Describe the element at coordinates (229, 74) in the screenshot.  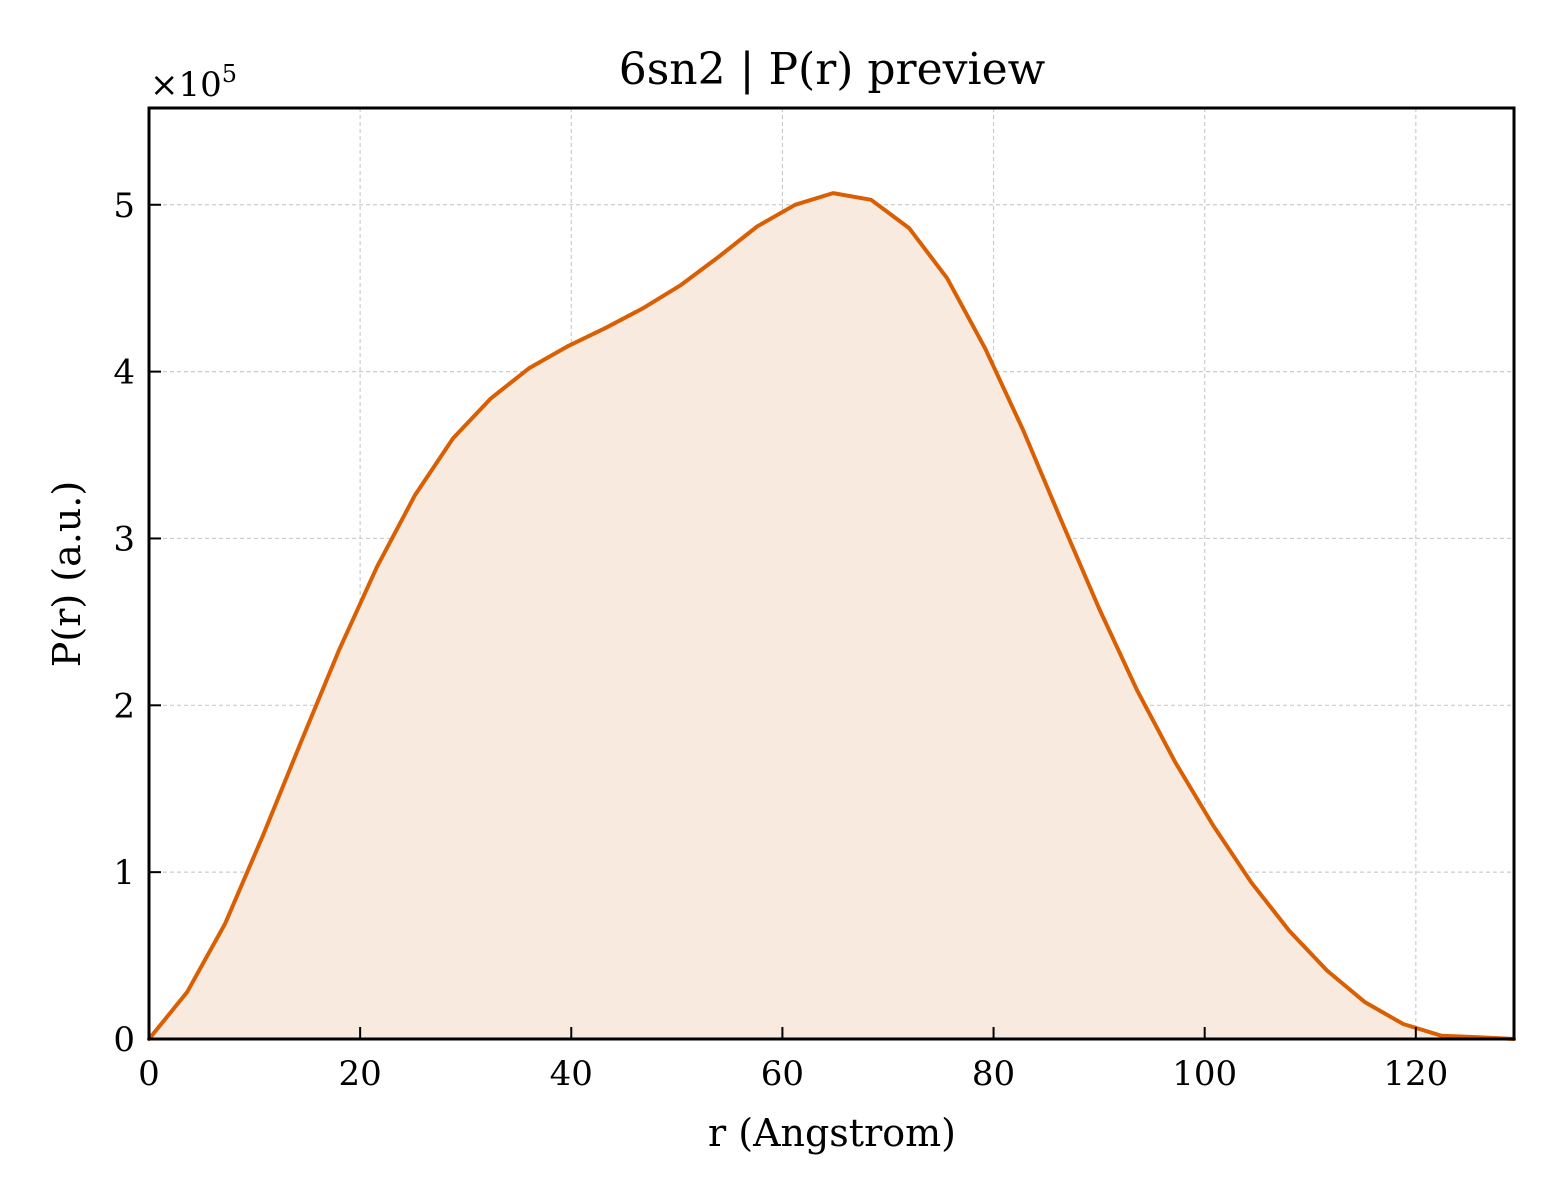
I see `y-axis-multiplier-exponent: 5` at that location.